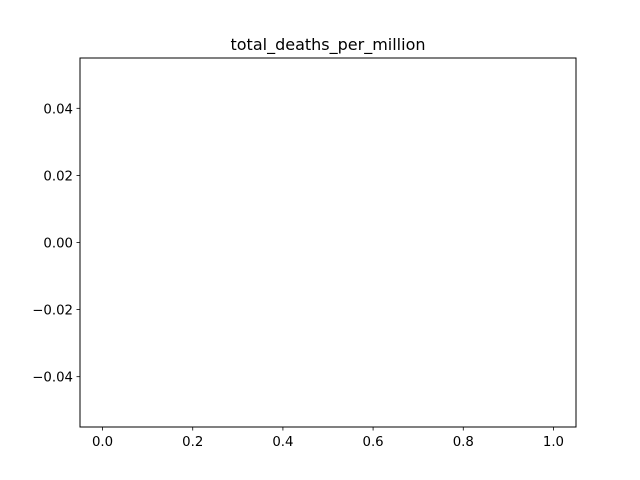  I want to click on x-tick-label: 0.6, so click(373, 442).